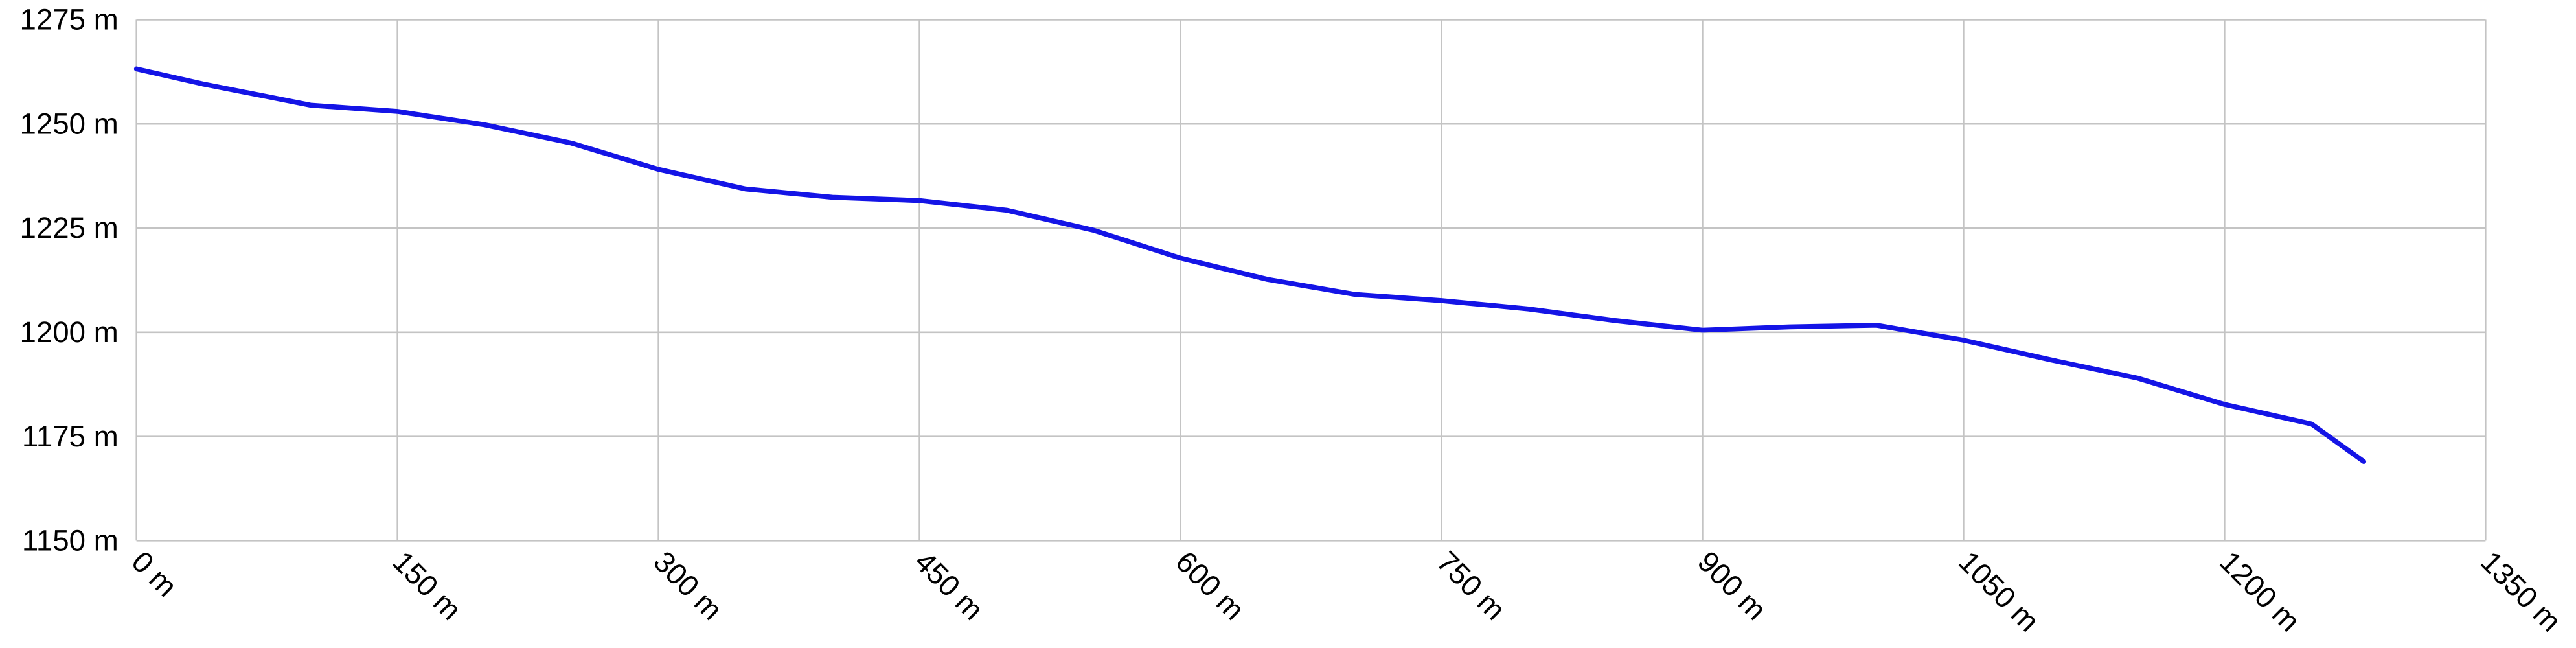 This screenshot has height=648, width=2576. I want to click on x-tick-label: 900 m, so click(1732, 586).